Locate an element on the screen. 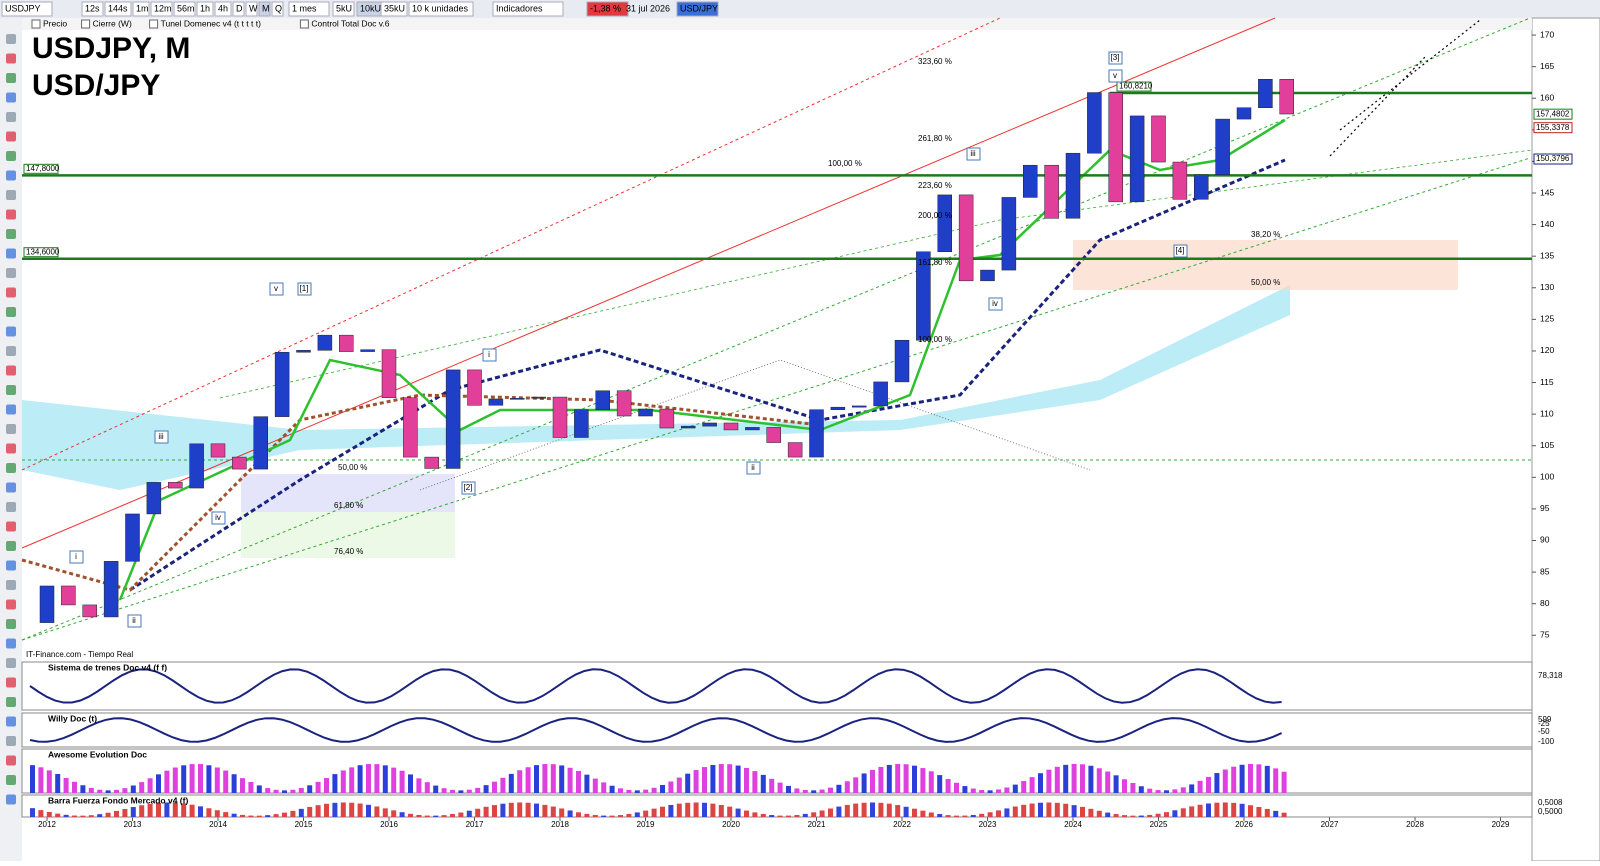  interval-button: 12s is located at coordinates (92, 8).